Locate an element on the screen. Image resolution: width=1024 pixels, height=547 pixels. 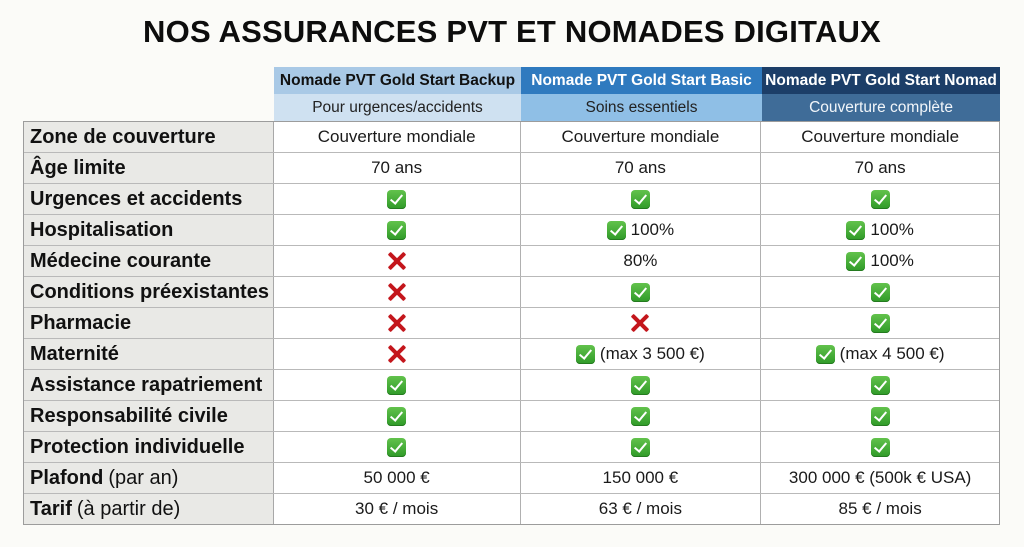
table-cell: 85 € / mois is located at coordinates (880, 509).